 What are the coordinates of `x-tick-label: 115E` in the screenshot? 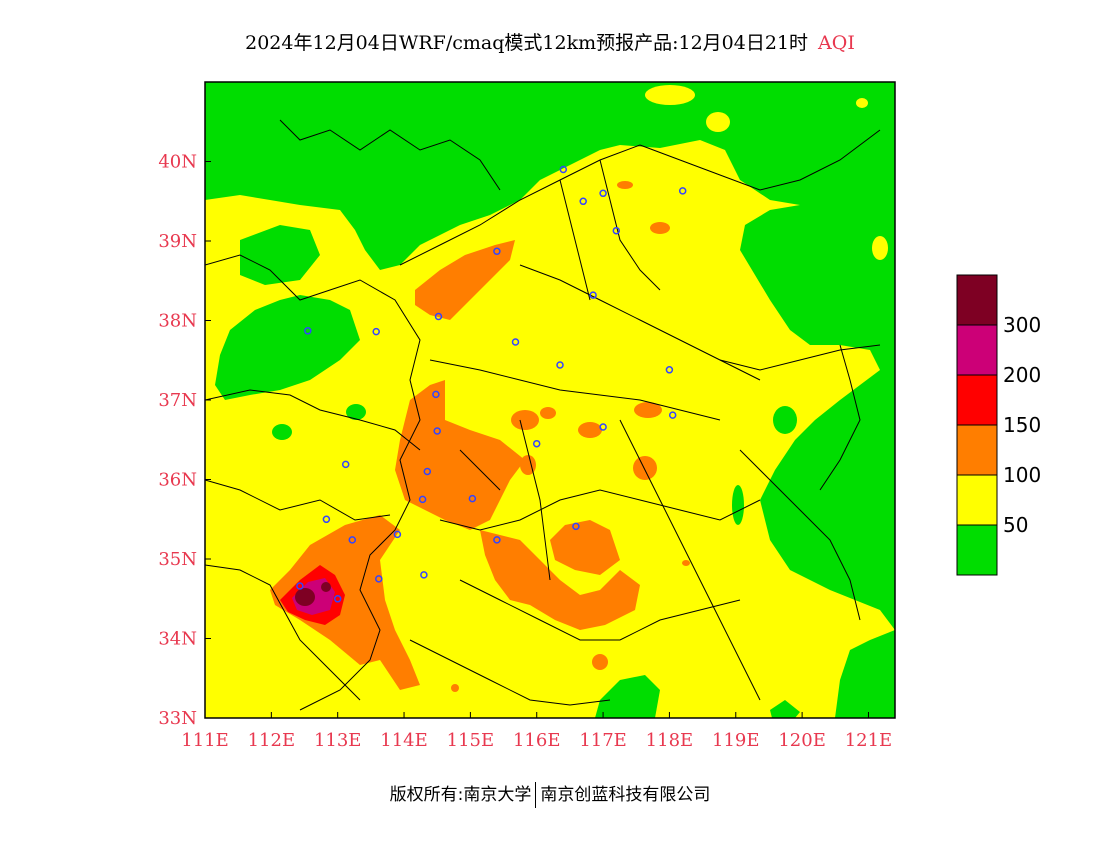 It's located at (471, 740).